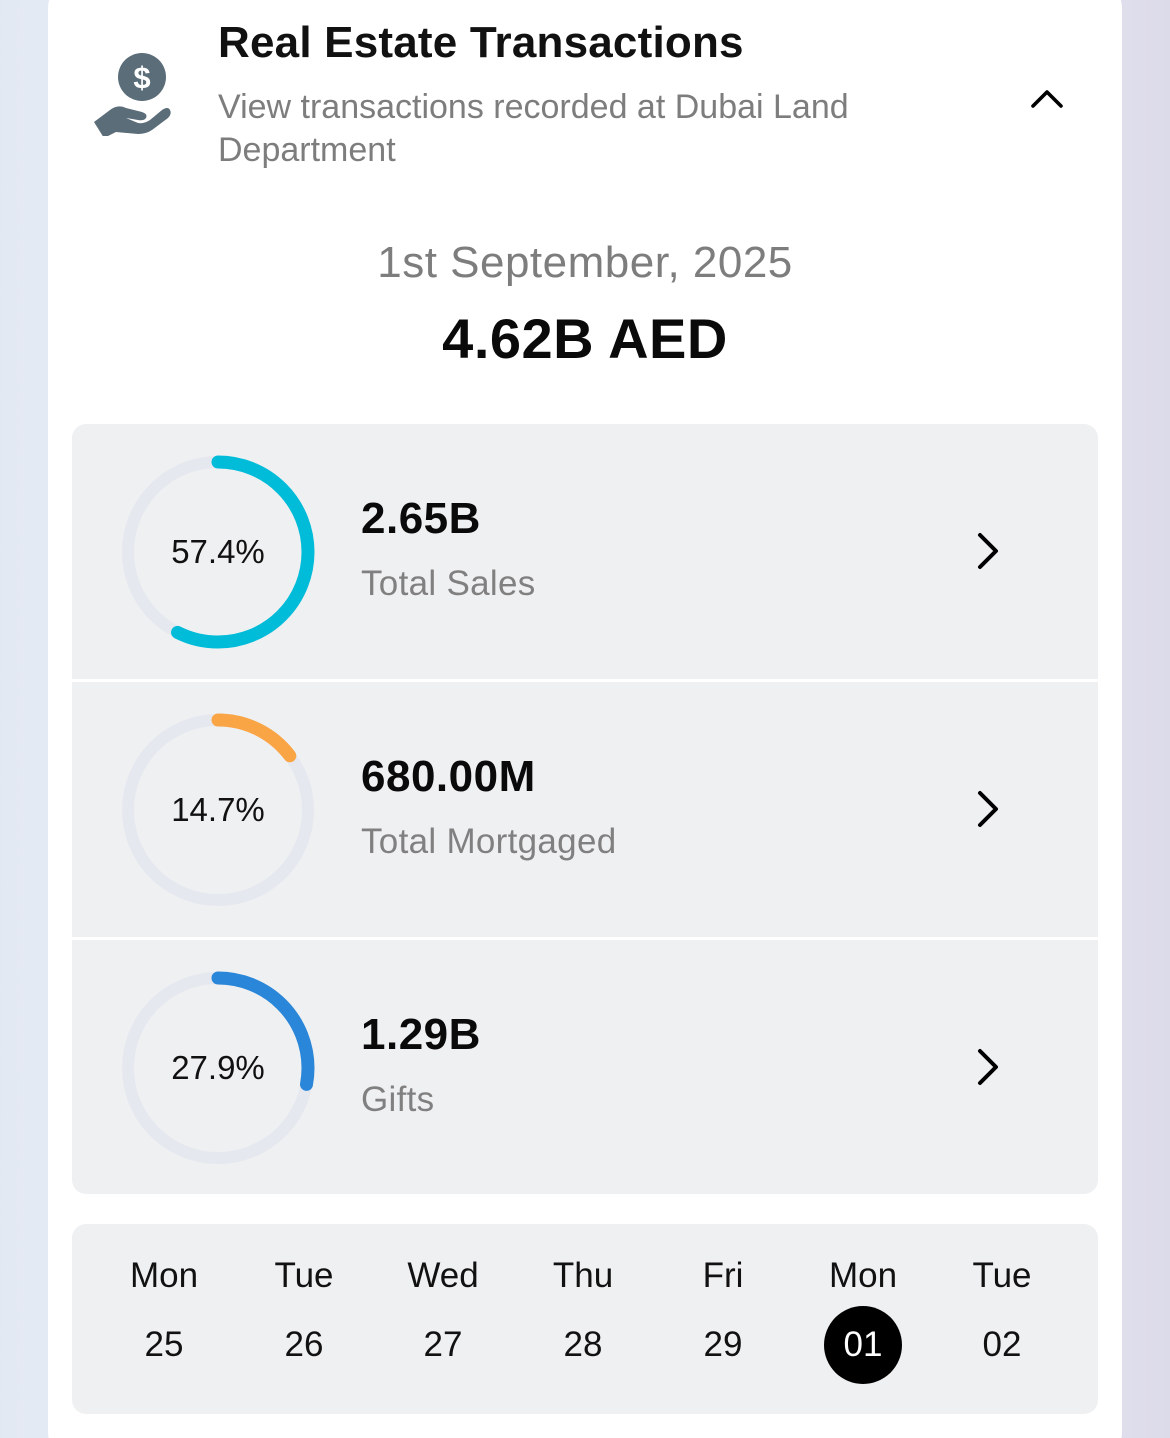 The height and width of the screenshot is (1438, 1170). I want to click on total-amount: 4.62B AED, so click(585, 338).